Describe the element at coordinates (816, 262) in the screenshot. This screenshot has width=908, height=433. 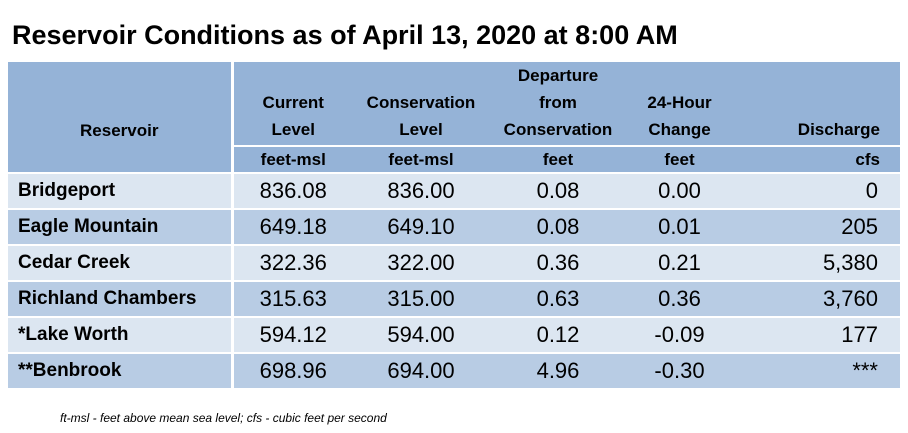
I see `cell-discharge: 5,380` at that location.